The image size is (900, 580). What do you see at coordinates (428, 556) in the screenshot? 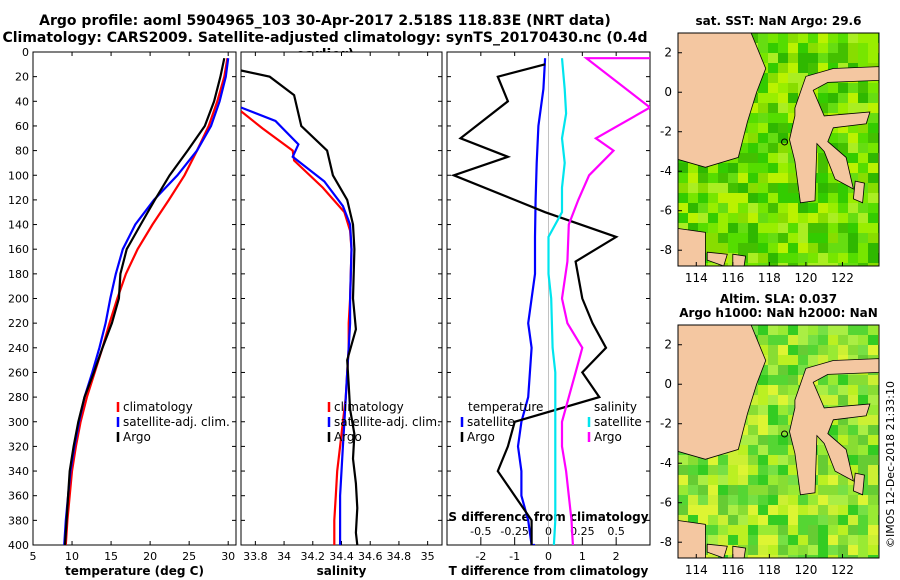
I see `salinity-xtick-label: 35` at bounding box center [428, 556].